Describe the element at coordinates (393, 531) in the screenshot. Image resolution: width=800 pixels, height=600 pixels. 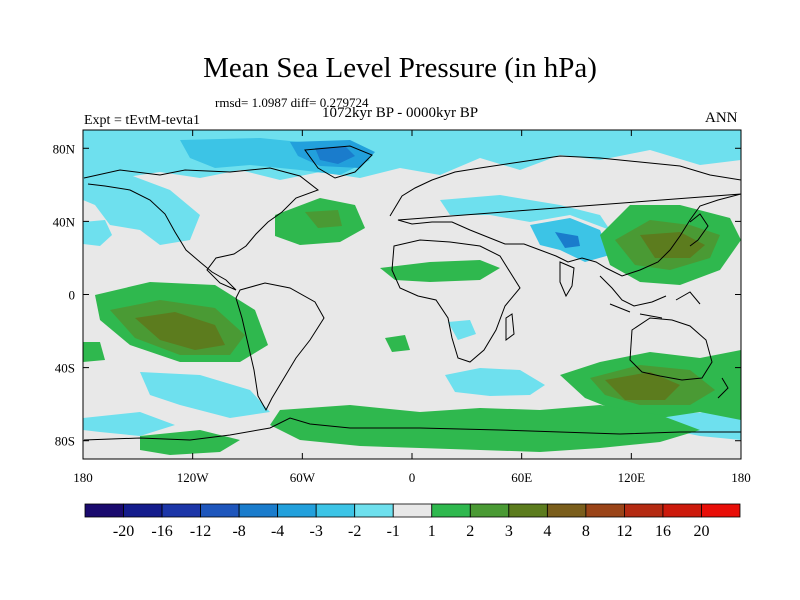
I see `colorbar-label: -1` at that location.